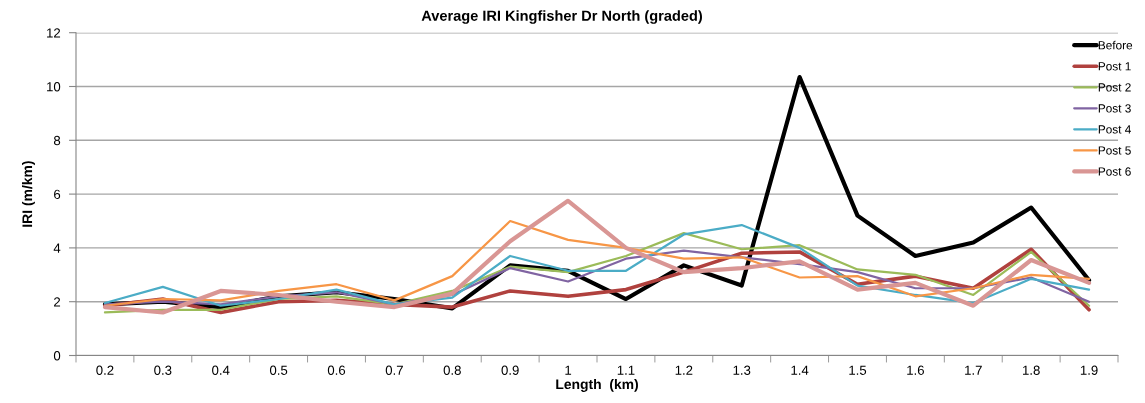 This screenshot has width=1145, height=403. What do you see at coordinates (1114, 87) in the screenshot?
I see `legend-label: Post 2` at bounding box center [1114, 87].